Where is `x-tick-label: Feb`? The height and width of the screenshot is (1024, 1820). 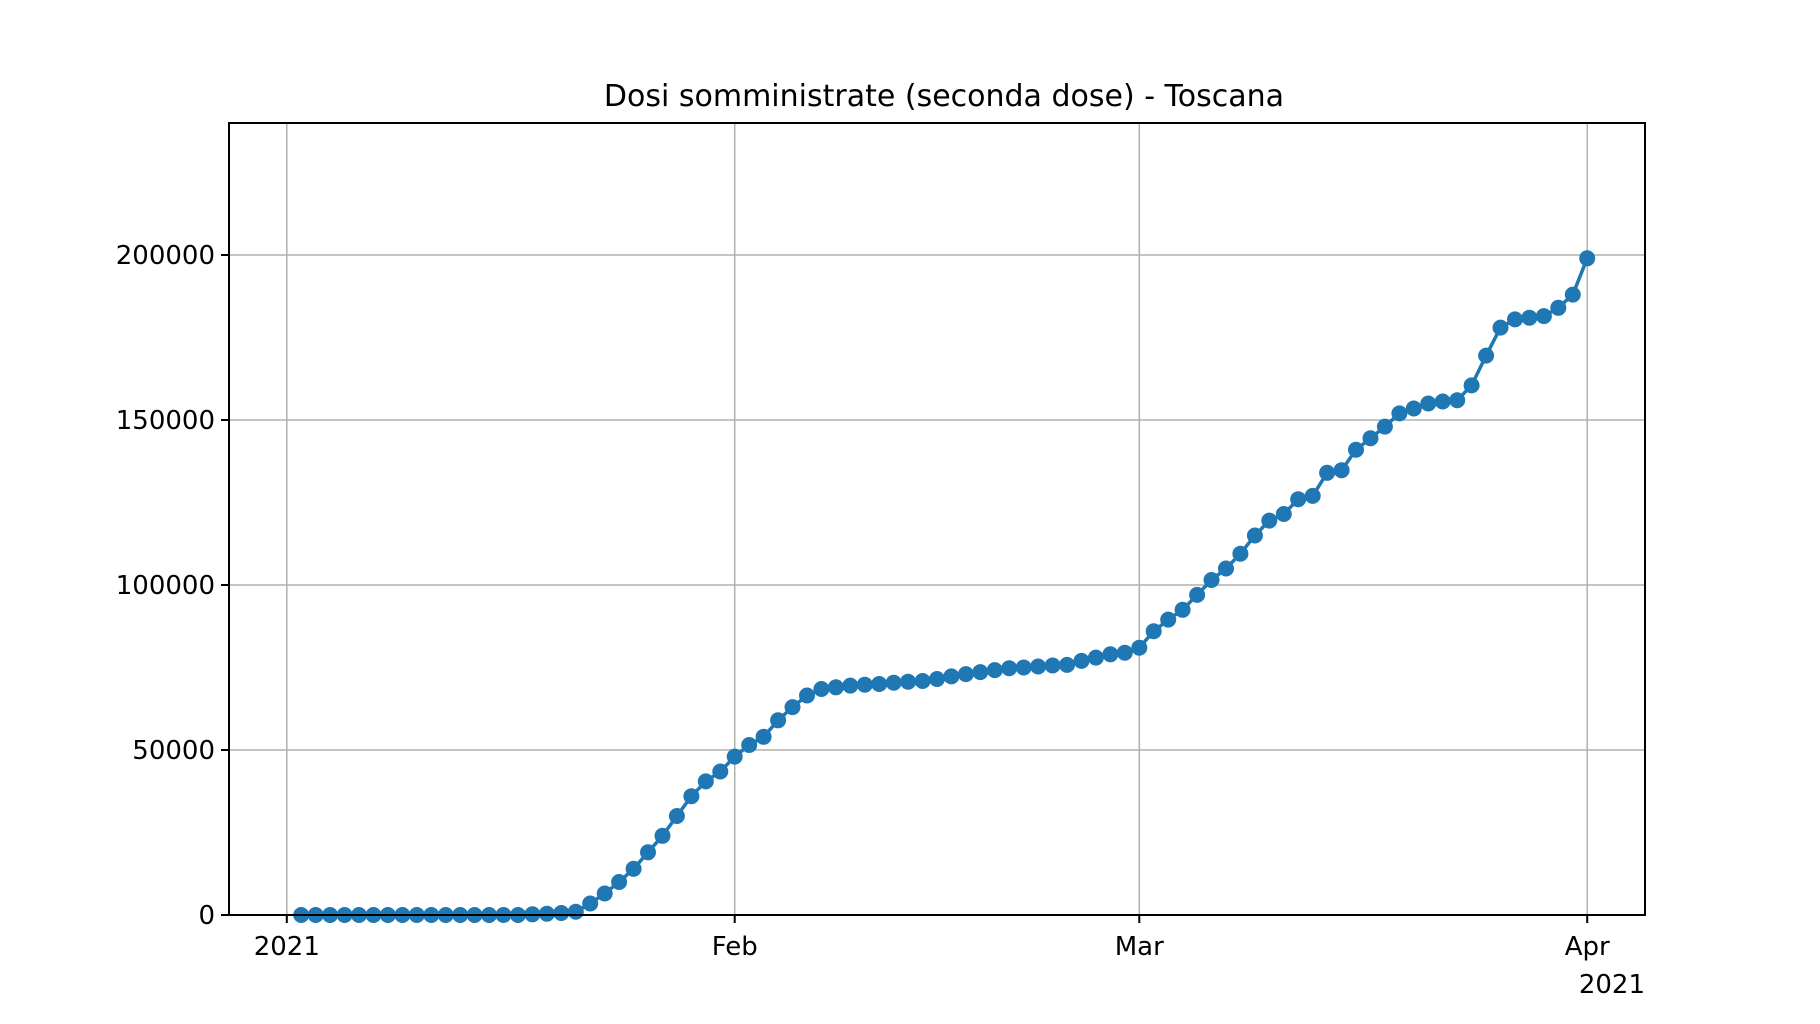
x-tick-label: Feb is located at coordinates (735, 947).